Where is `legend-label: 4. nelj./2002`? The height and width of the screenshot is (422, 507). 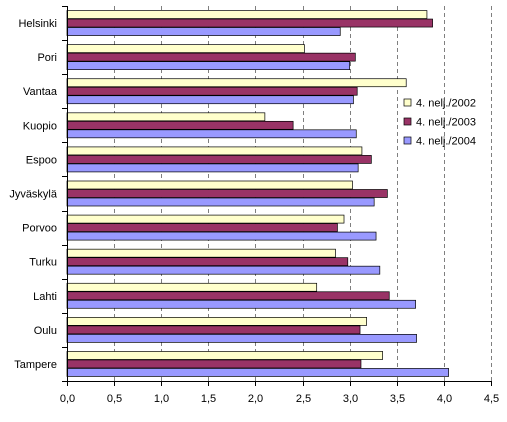
legend-label: 4. nelj./2002 is located at coordinates (446, 104).